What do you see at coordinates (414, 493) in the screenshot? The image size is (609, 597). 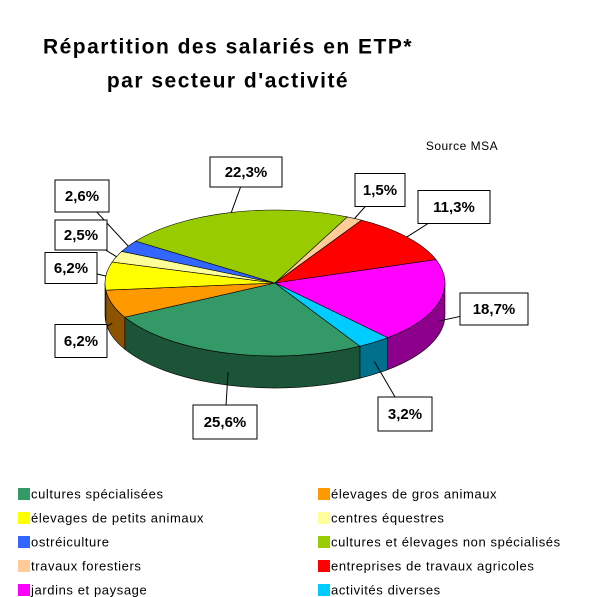 I see `legend-label: élevages de gros animaux` at bounding box center [414, 493].